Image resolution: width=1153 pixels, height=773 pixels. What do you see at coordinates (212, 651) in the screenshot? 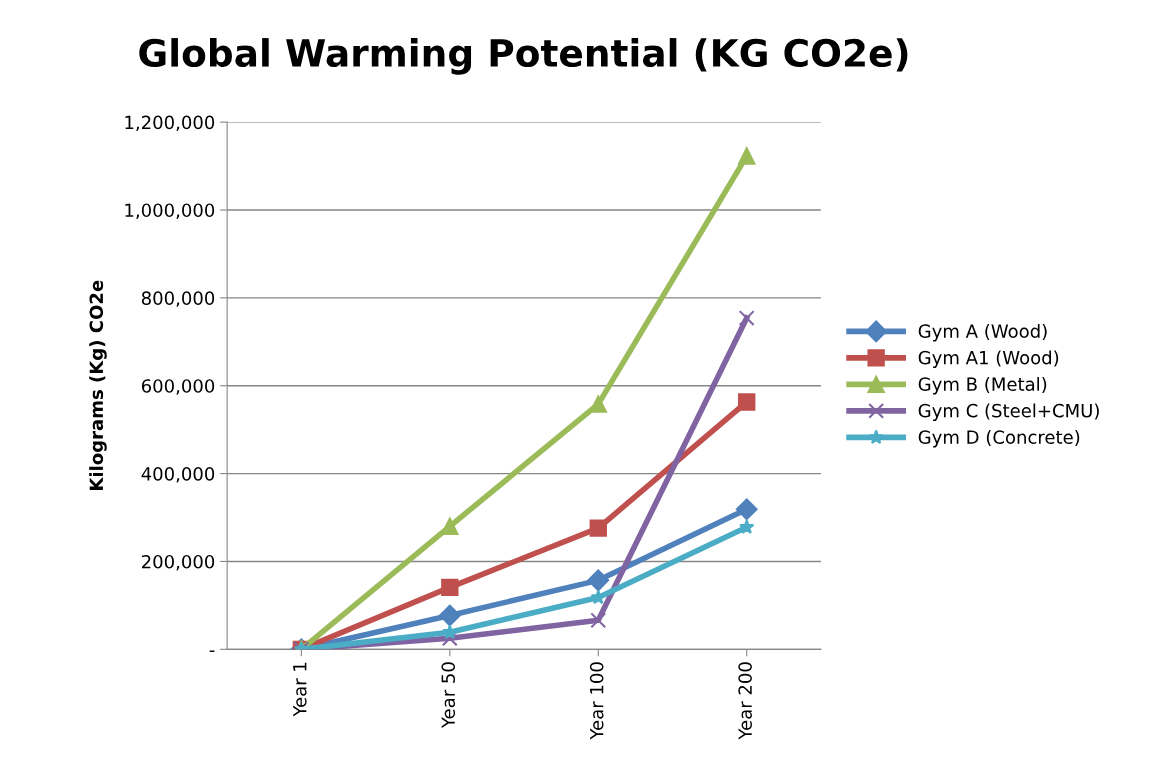
I see `y-tick-label: -` at bounding box center [212, 651].